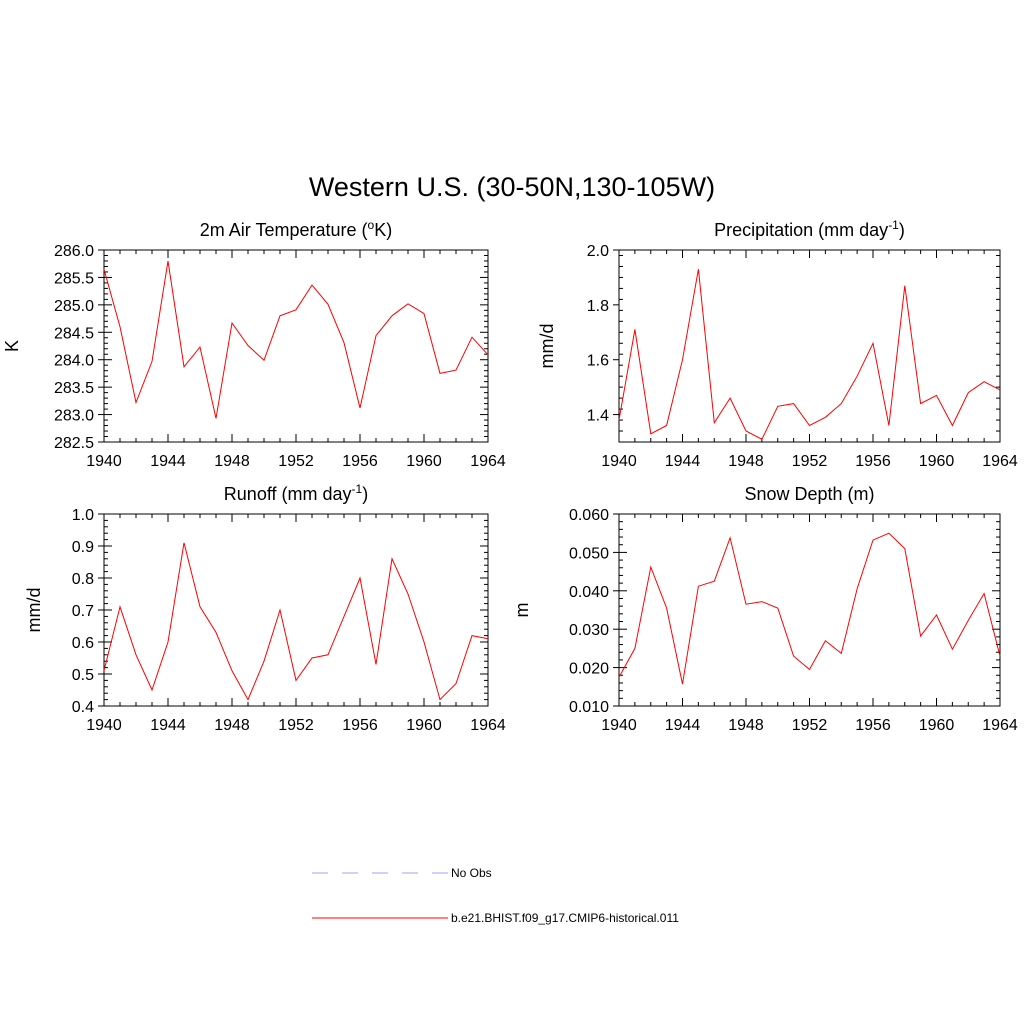 This screenshot has height=1024, width=1024. I want to click on panel-title-text: 2m Air Temperature (, so click(284, 230).